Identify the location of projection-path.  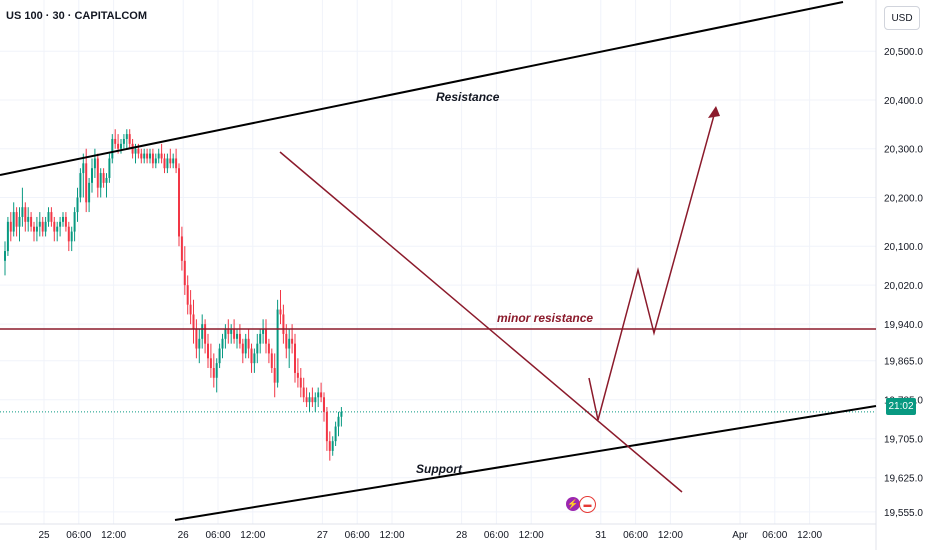
(652, 264).